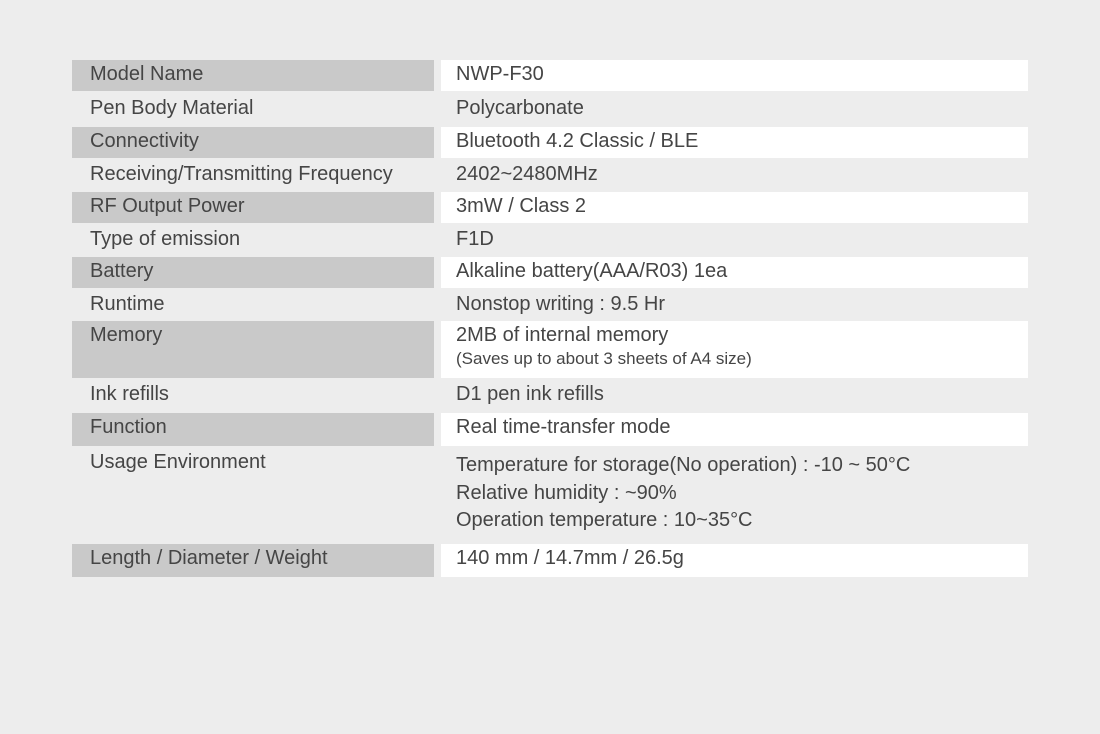  I want to click on spec-value-line: 2402~2480MHz, so click(527, 174).